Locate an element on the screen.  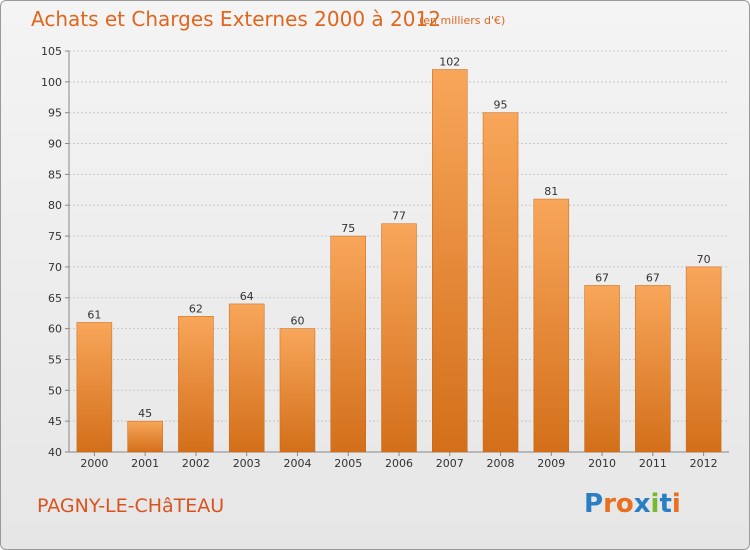
data-label-2008: 95 is located at coordinates (501, 105).